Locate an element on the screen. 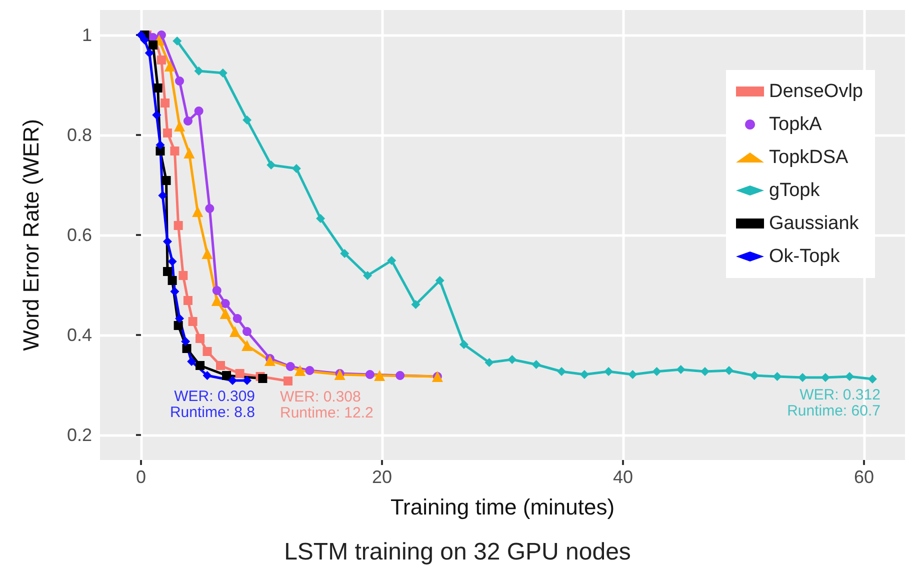  y-tick-label: 0.6 is located at coordinates (79, 235).